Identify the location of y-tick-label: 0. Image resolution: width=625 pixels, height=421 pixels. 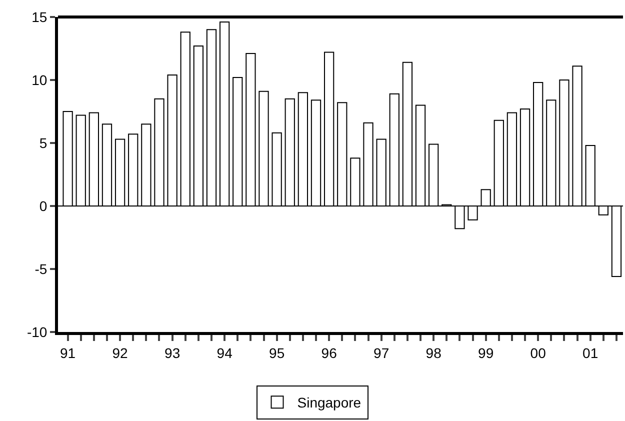
(43, 206).